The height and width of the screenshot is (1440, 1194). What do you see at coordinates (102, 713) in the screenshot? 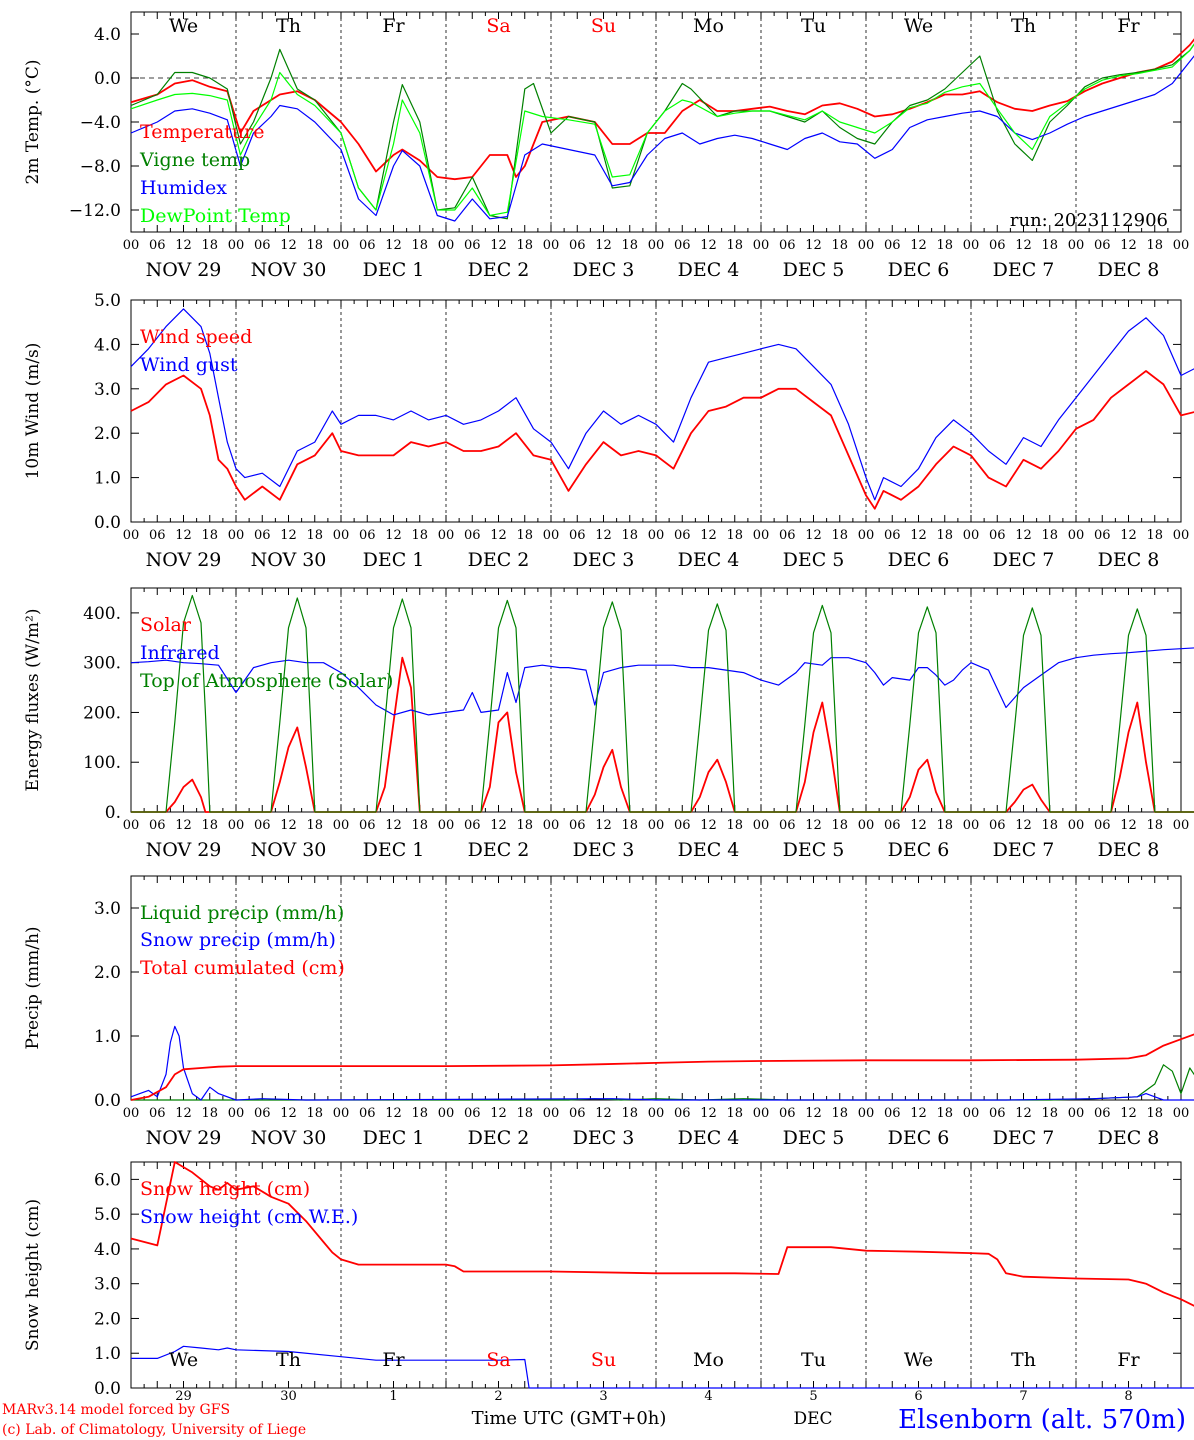
I see `y-tick-label: 200.` at bounding box center [102, 713].